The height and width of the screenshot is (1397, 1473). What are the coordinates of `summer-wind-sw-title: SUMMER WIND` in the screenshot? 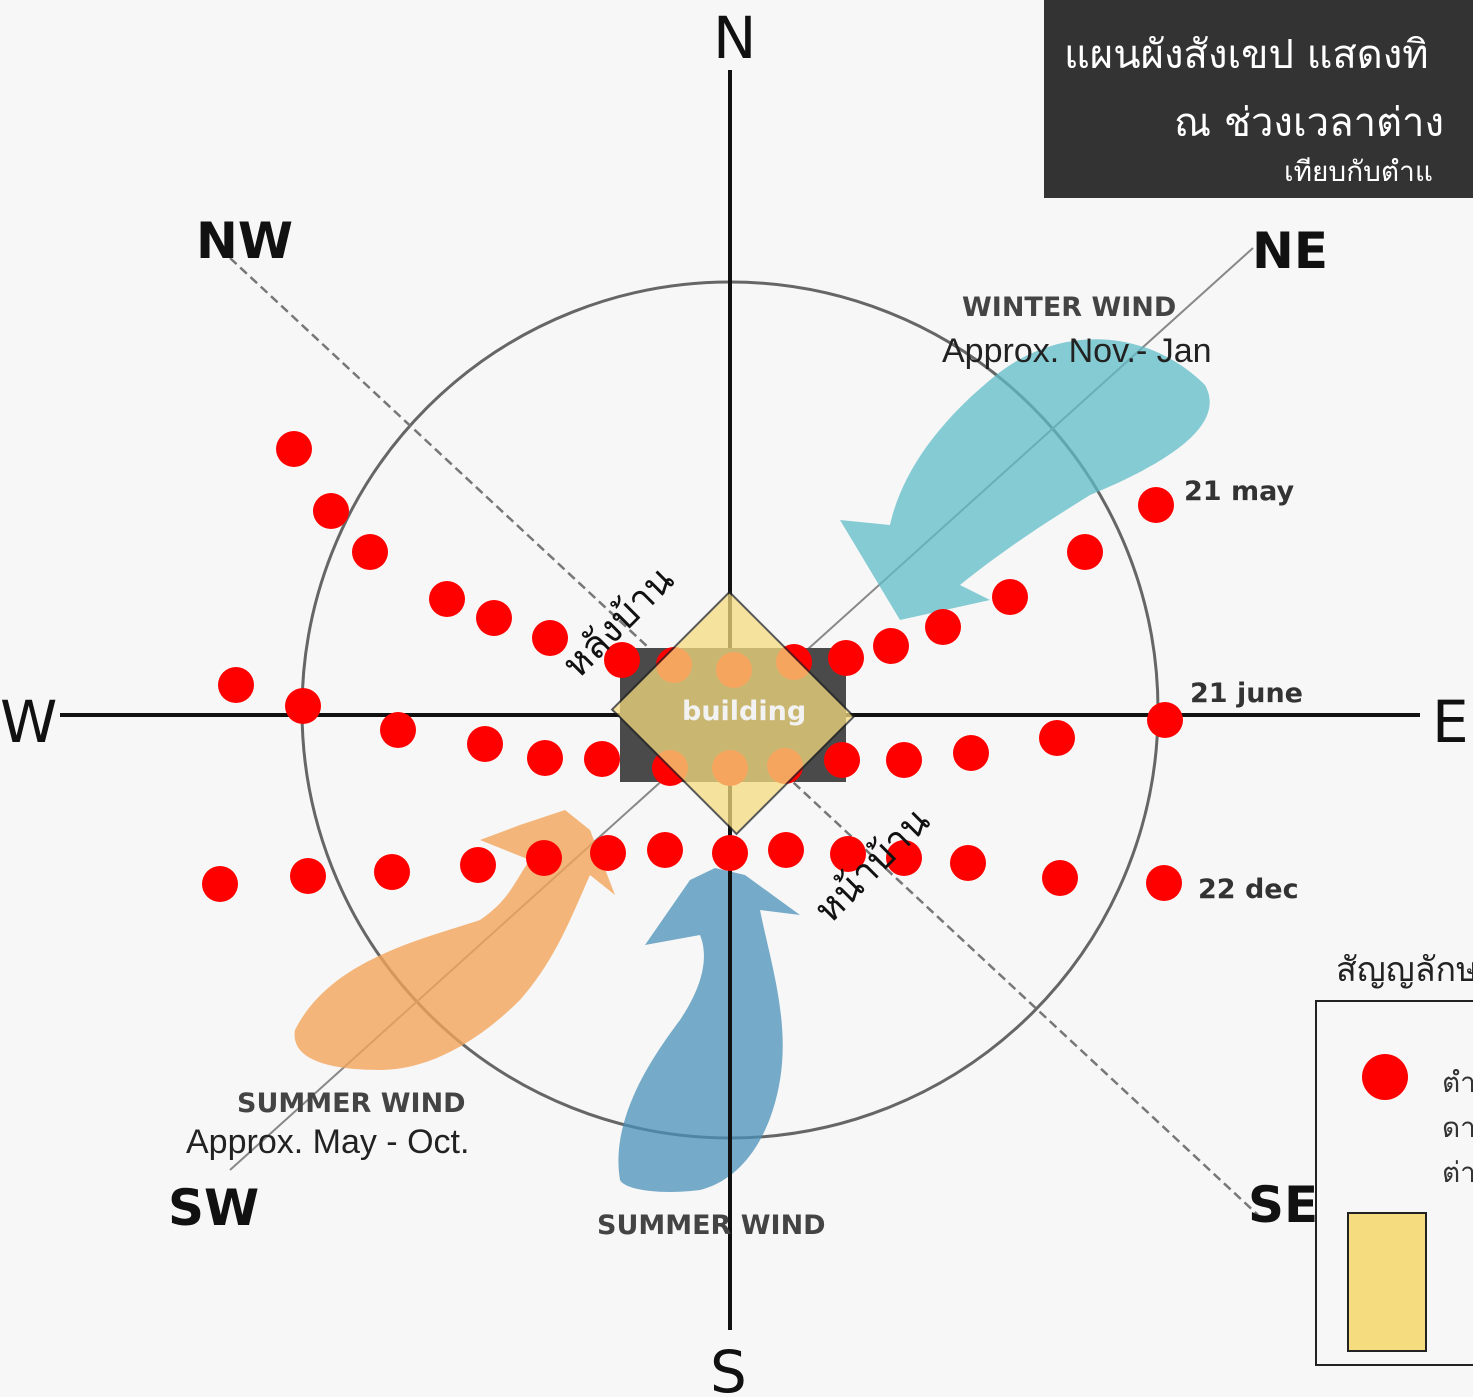 It's located at (351, 1103).